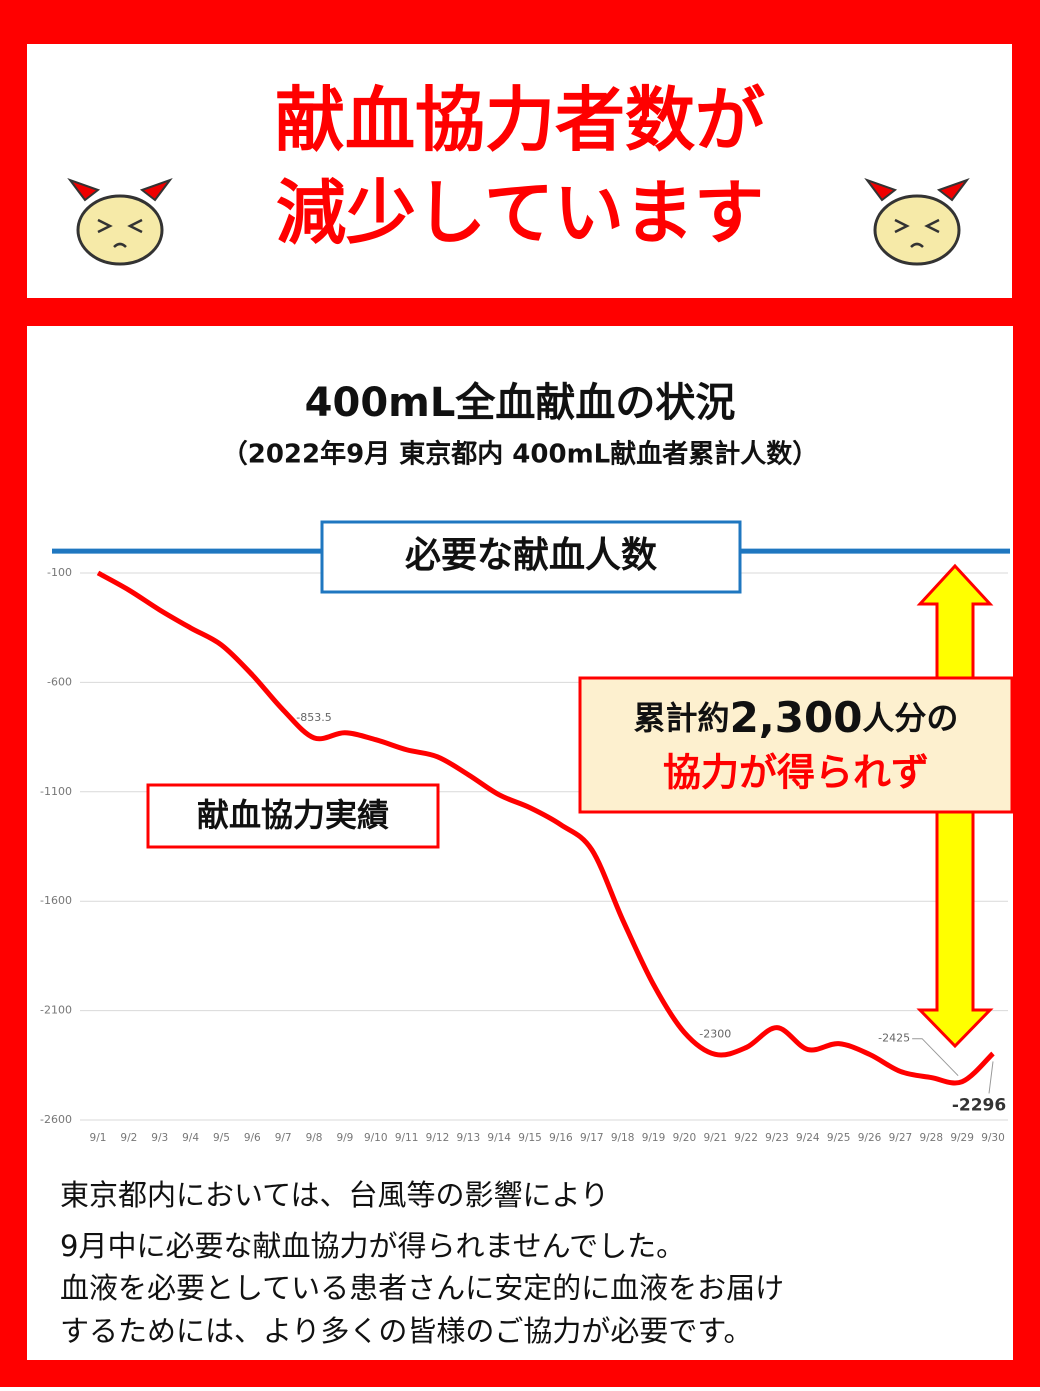 Image resolution: width=1040 pixels, height=1391 pixels. I want to click on x-tick-label: 9/29, so click(962, 1138).